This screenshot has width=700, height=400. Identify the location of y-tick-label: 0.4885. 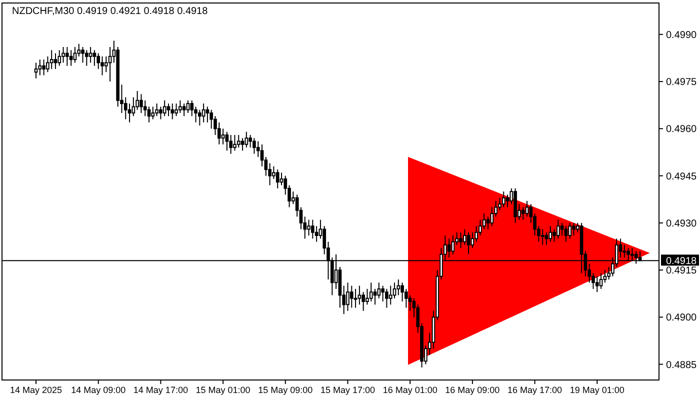
(682, 365).